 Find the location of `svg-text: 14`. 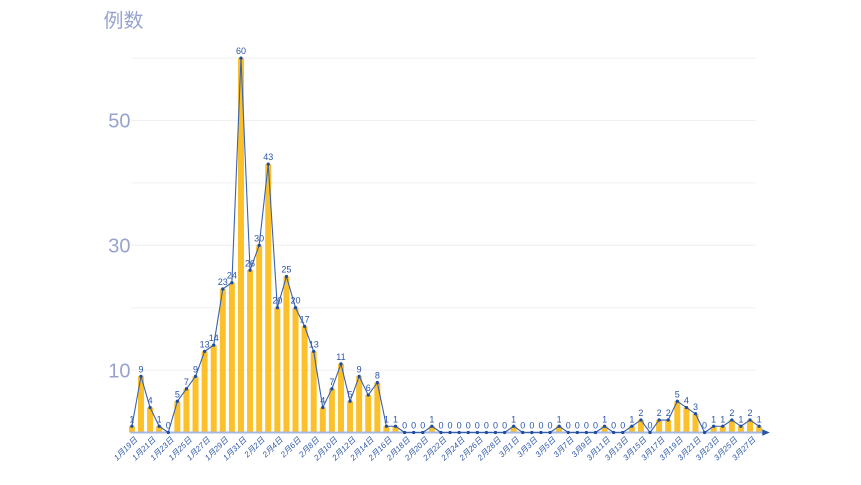

svg-text: 14 is located at coordinates (214, 338).